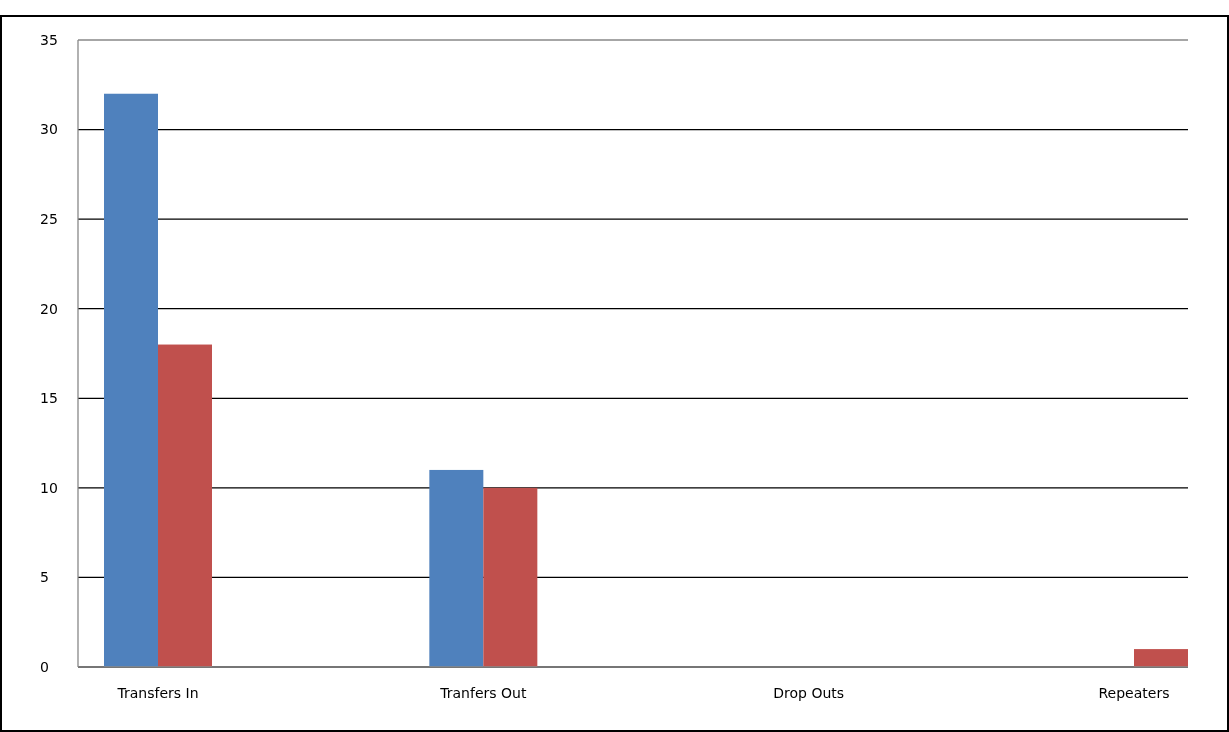  What do you see at coordinates (483, 693) in the screenshot?
I see `x-tick-label: Tranfers Out` at bounding box center [483, 693].